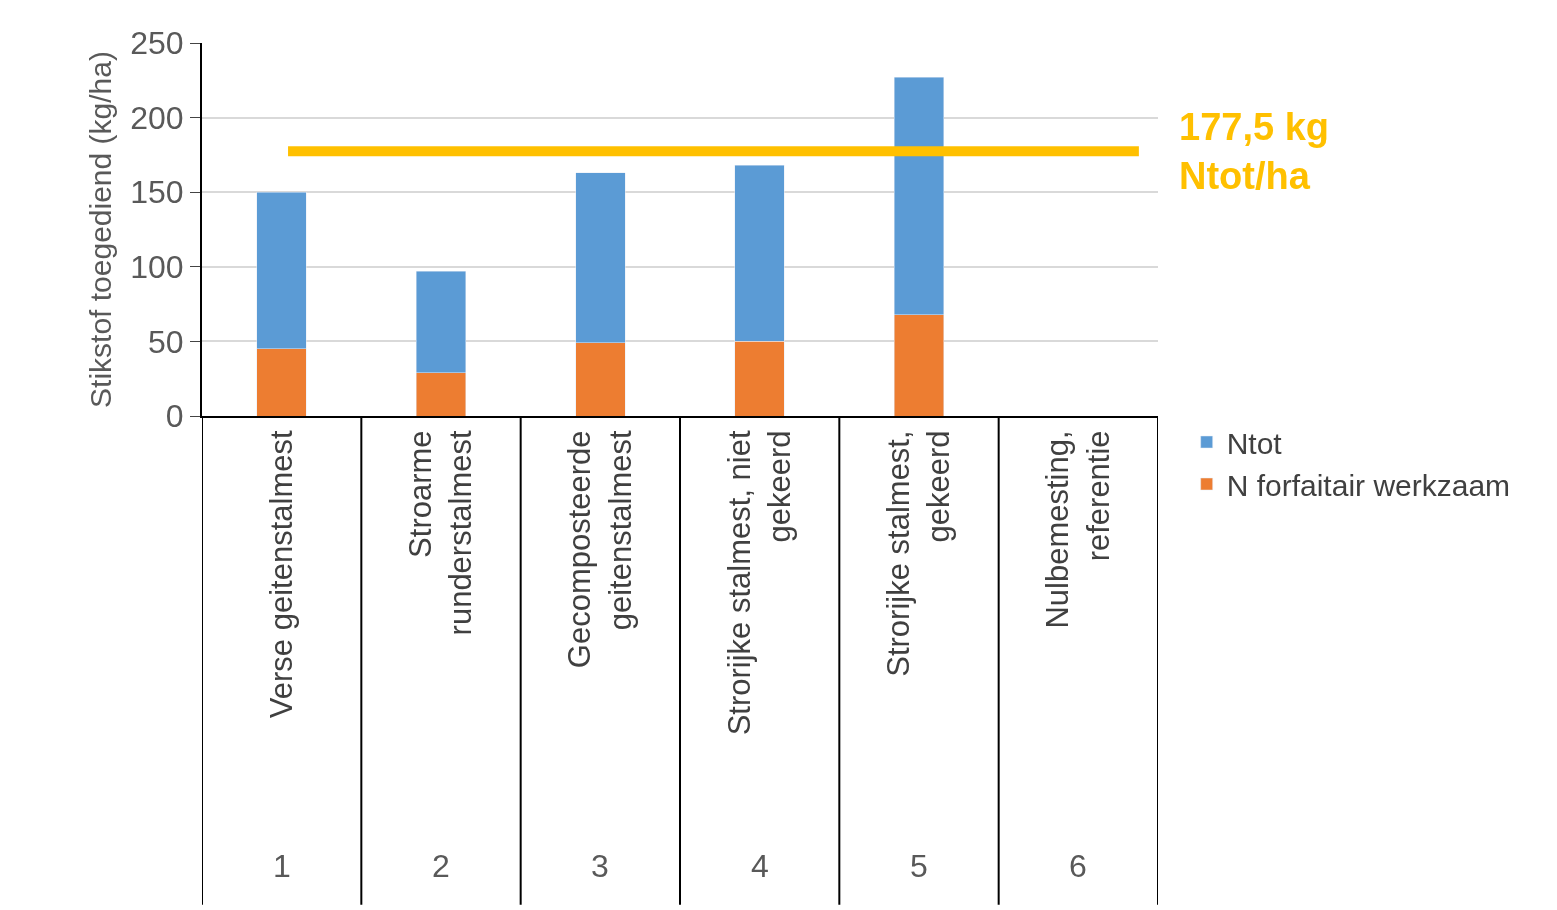 The image size is (1557, 910). What do you see at coordinates (441, 866) in the screenshot?
I see `text: 2` at bounding box center [441, 866].